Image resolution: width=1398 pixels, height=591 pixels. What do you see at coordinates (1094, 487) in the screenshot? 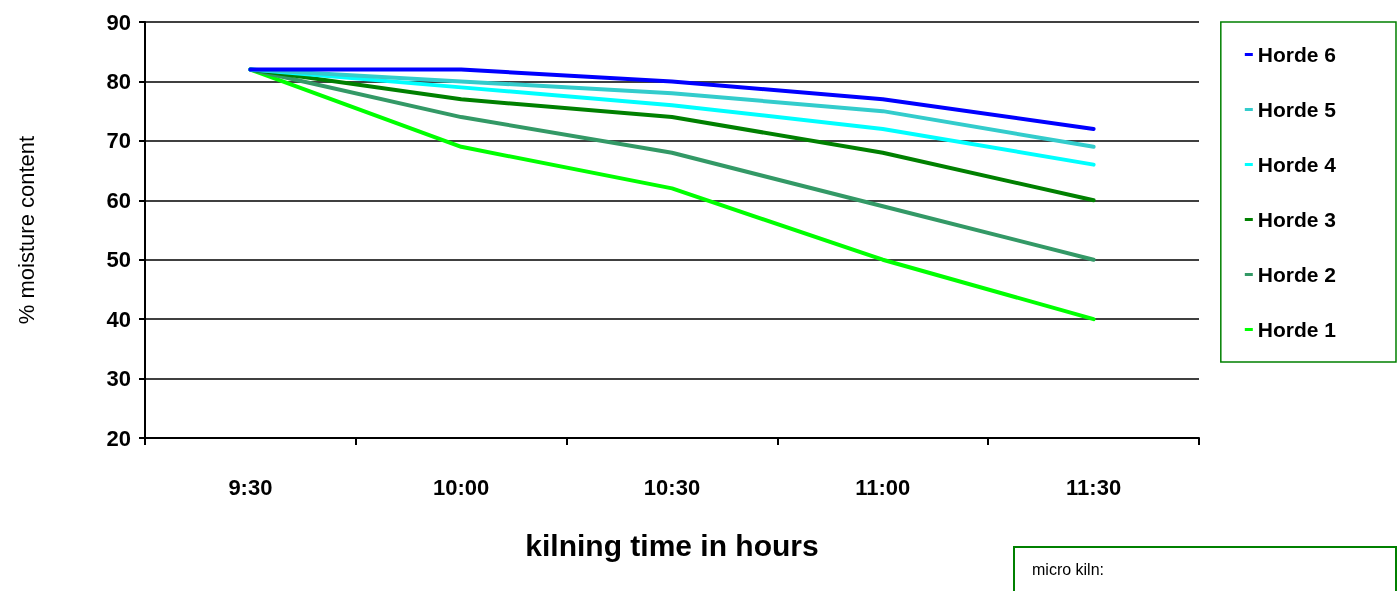
I see `x-tick-label: 11:30` at bounding box center [1094, 487].